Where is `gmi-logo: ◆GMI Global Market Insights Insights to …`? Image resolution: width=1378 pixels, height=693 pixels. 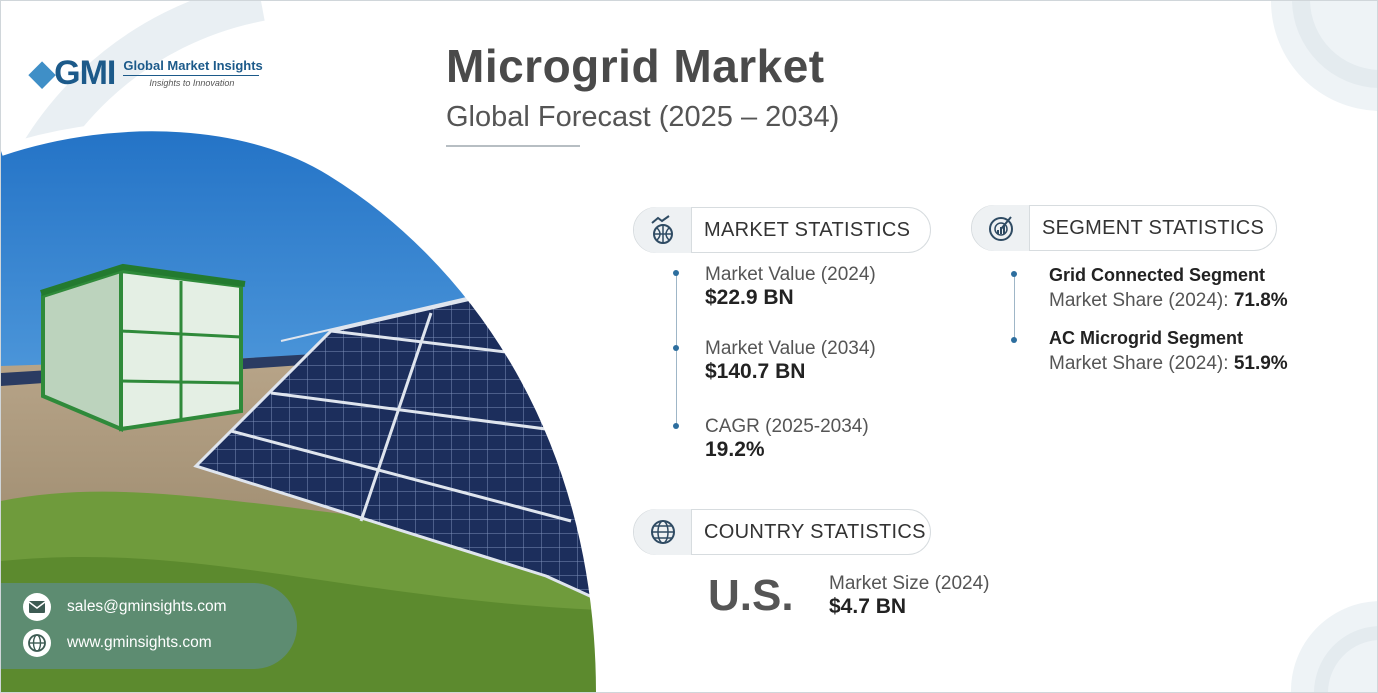 gmi-logo: ◆GMI Global Market Insights Insights to … is located at coordinates (146, 73).